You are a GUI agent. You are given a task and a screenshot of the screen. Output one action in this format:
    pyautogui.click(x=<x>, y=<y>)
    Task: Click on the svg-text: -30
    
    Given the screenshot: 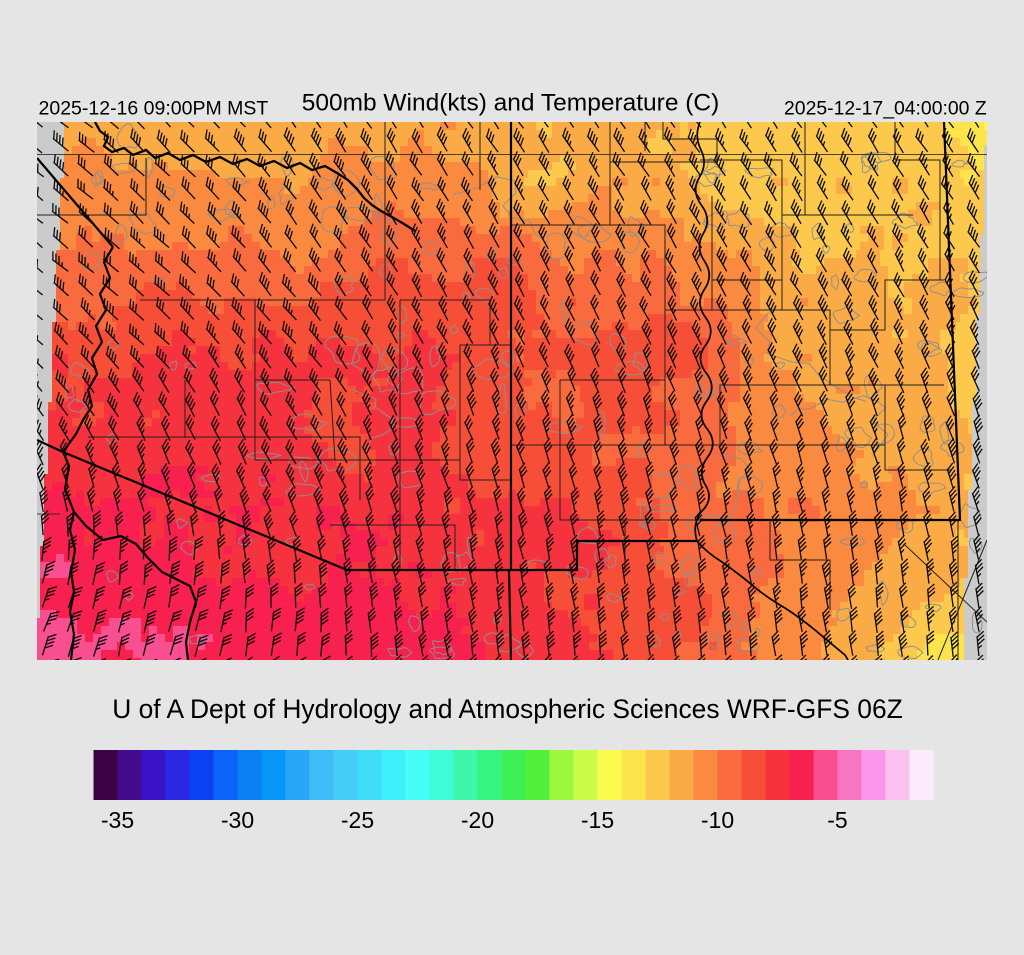 What is the action you would take?
    pyautogui.click(x=237, y=820)
    